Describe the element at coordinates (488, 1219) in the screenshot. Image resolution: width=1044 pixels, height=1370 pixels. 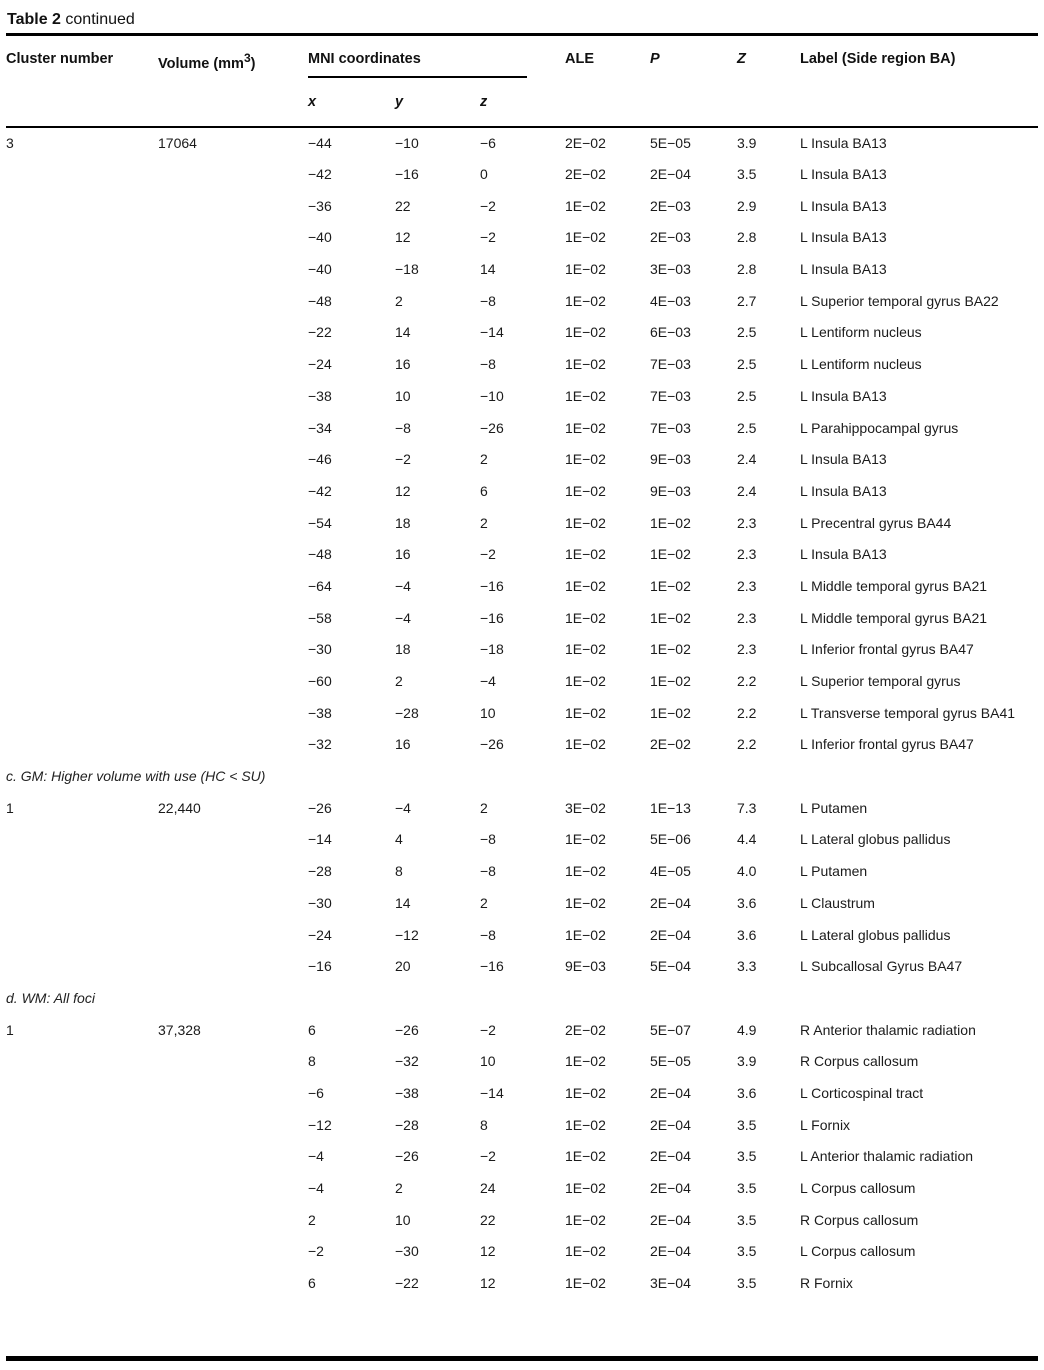
I see `cell-z: 22` at that location.